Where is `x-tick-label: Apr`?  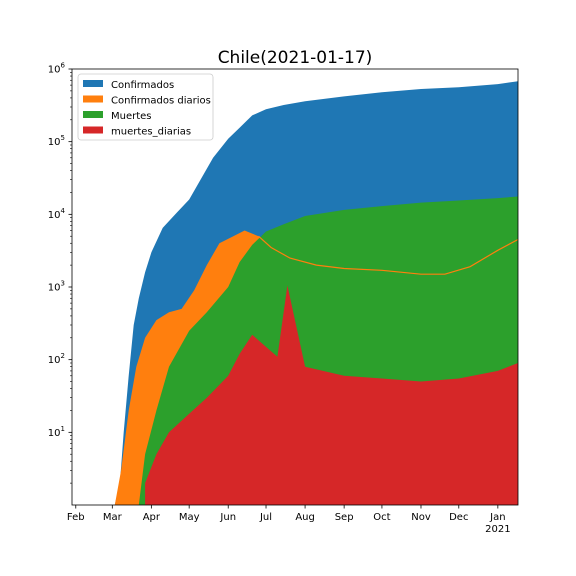
x-tick-label: Apr is located at coordinates (152, 517).